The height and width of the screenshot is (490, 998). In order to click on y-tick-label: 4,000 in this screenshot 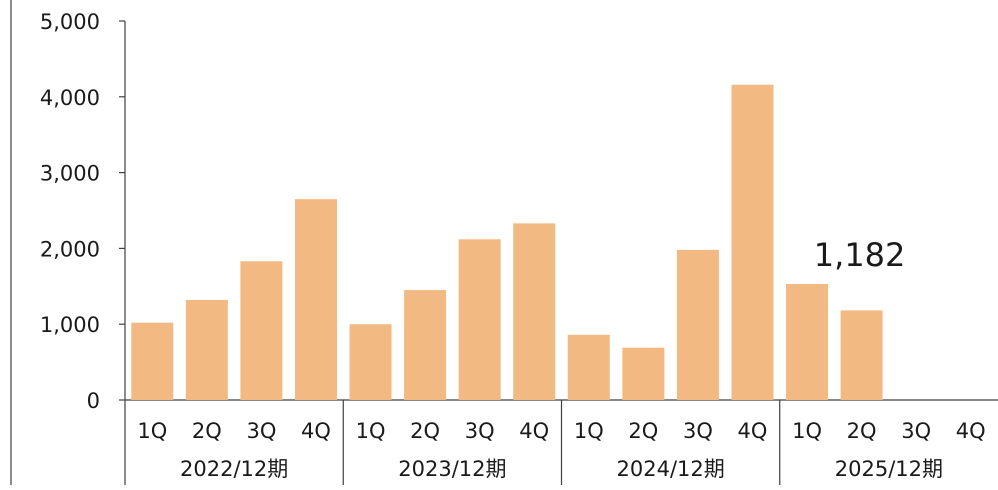, I will do `click(70, 98)`.